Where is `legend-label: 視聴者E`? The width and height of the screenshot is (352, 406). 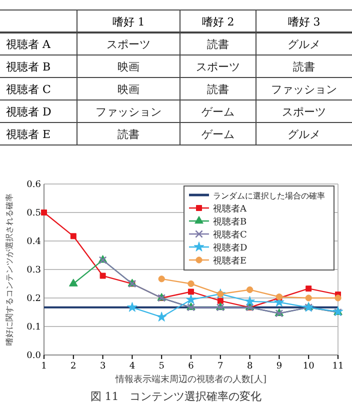 legend-label: 視聴者E is located at coordinates (230, 261).